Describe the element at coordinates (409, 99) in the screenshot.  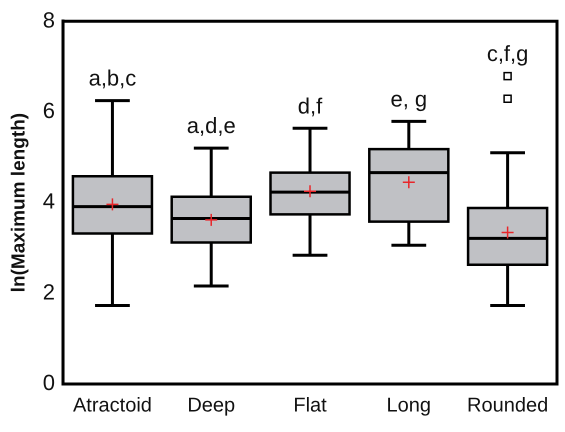
I see `annotation: e, g` at that location.